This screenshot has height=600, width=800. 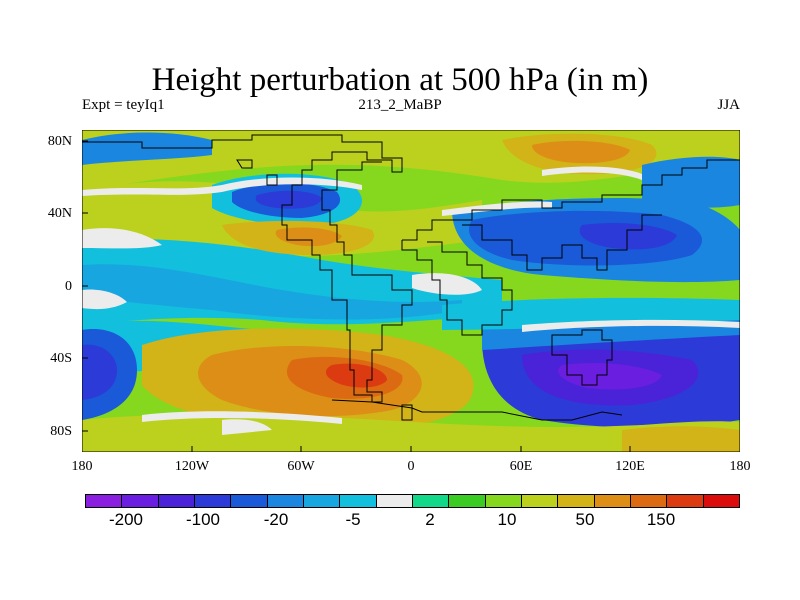 What do you see at coordinates (68, 286) in the screenshot?
I see `y-tick-label: 0` at bounding box center [68, 286].